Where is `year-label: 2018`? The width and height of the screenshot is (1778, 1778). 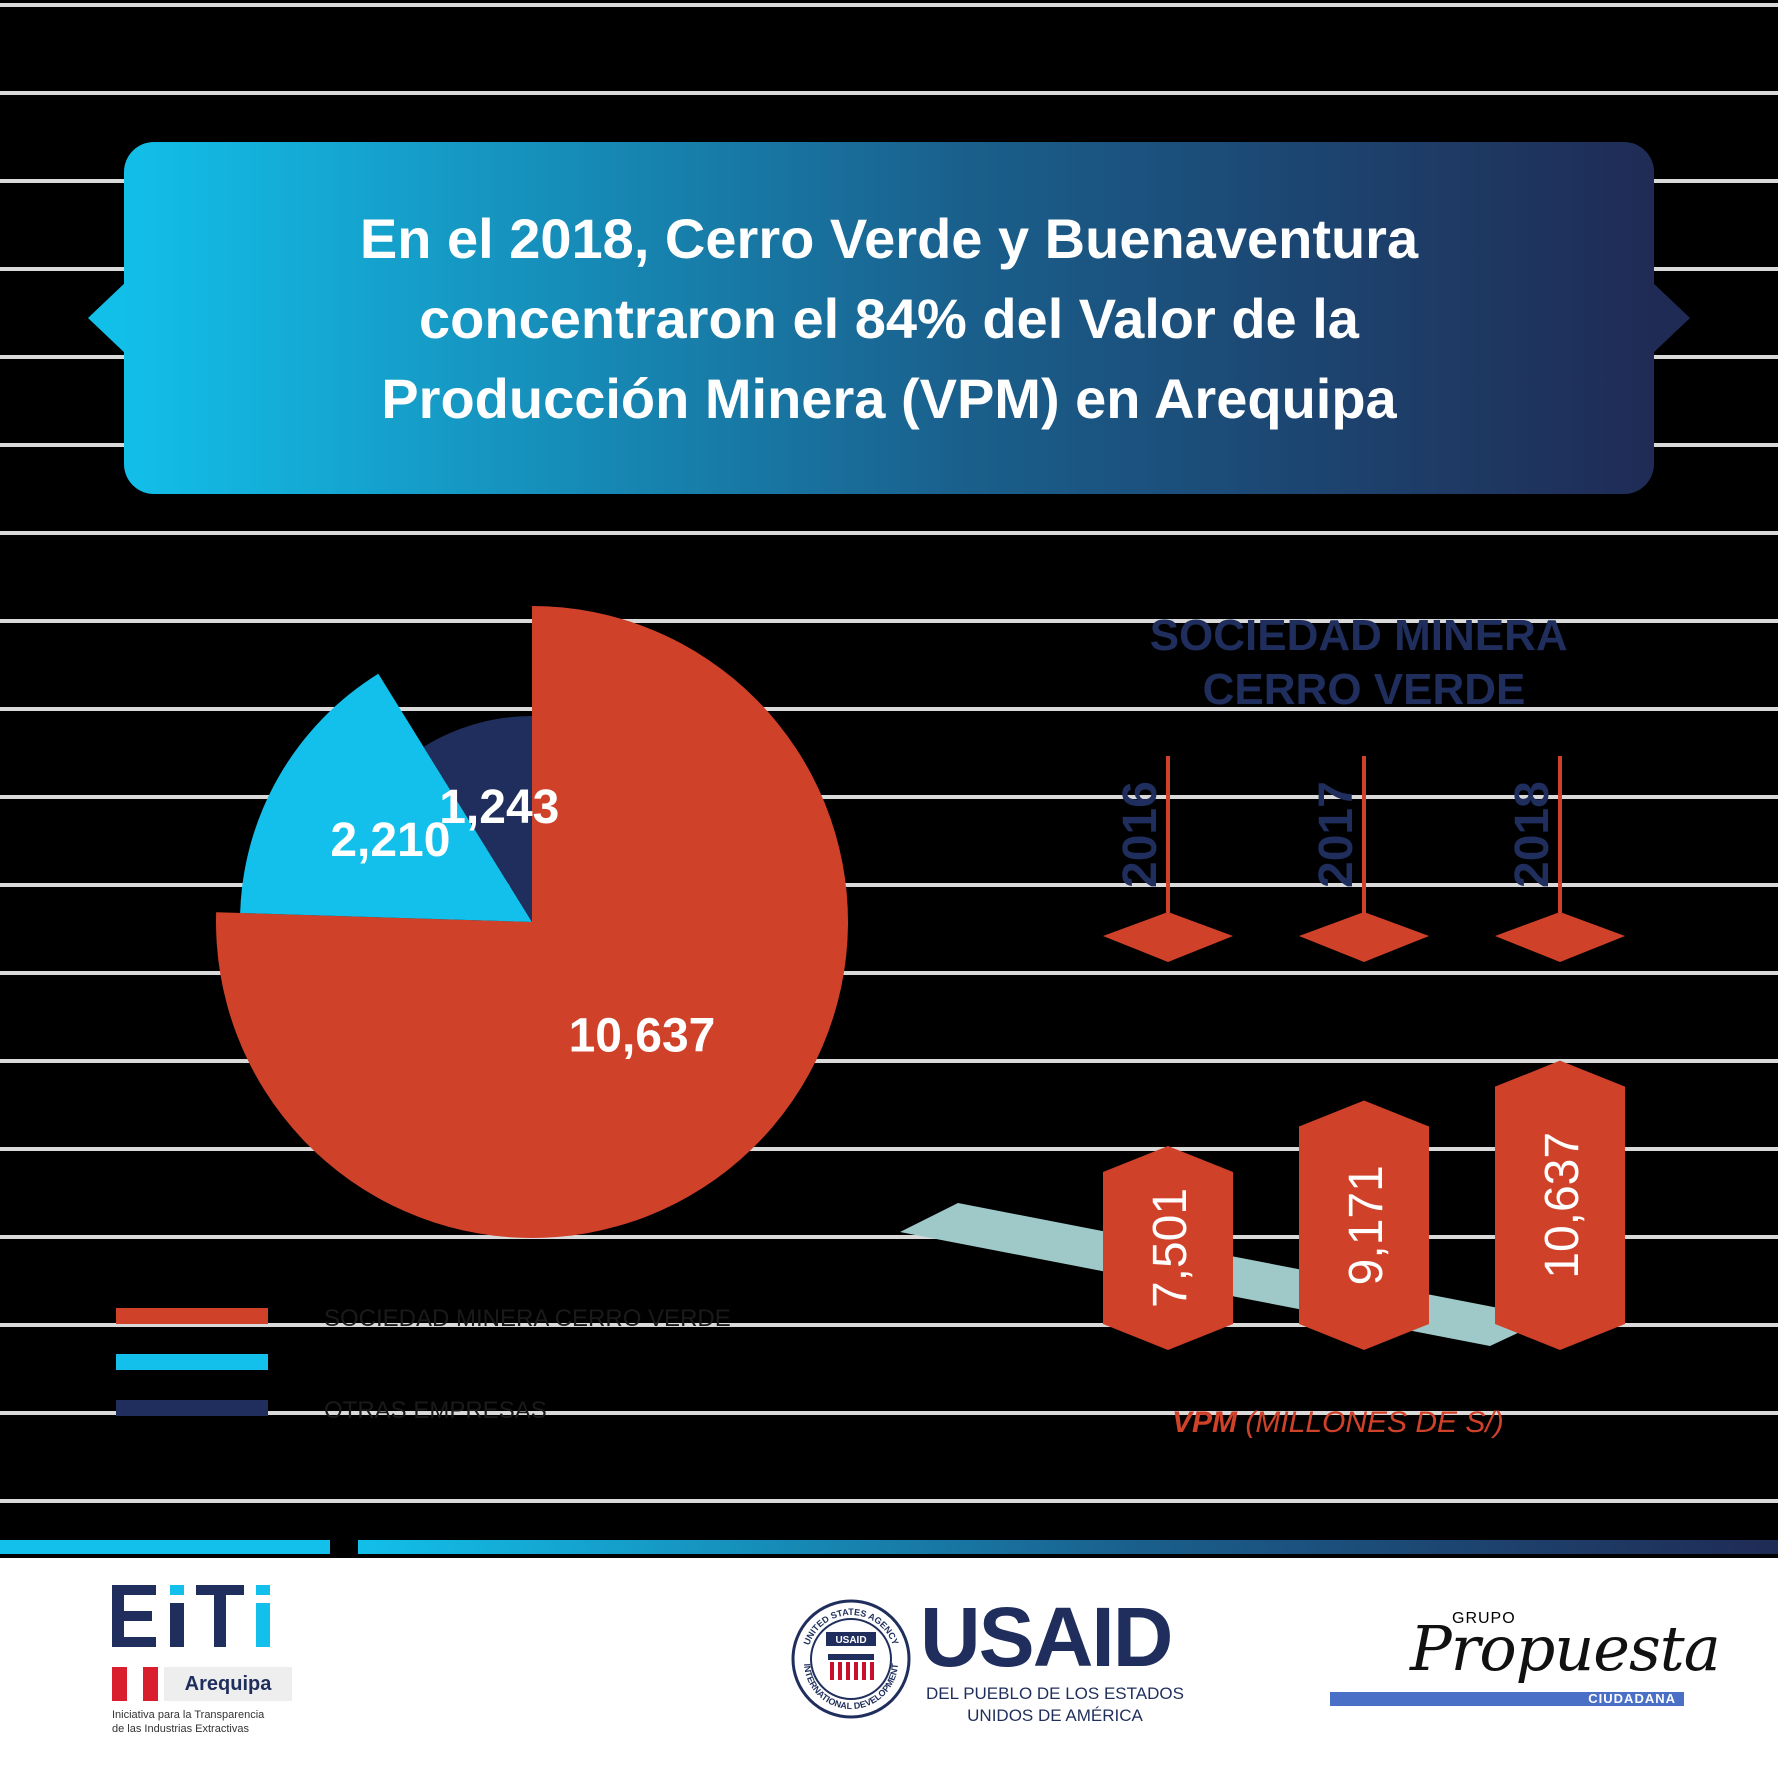 year-label: 2018 is located at coordinates (1532, 834).